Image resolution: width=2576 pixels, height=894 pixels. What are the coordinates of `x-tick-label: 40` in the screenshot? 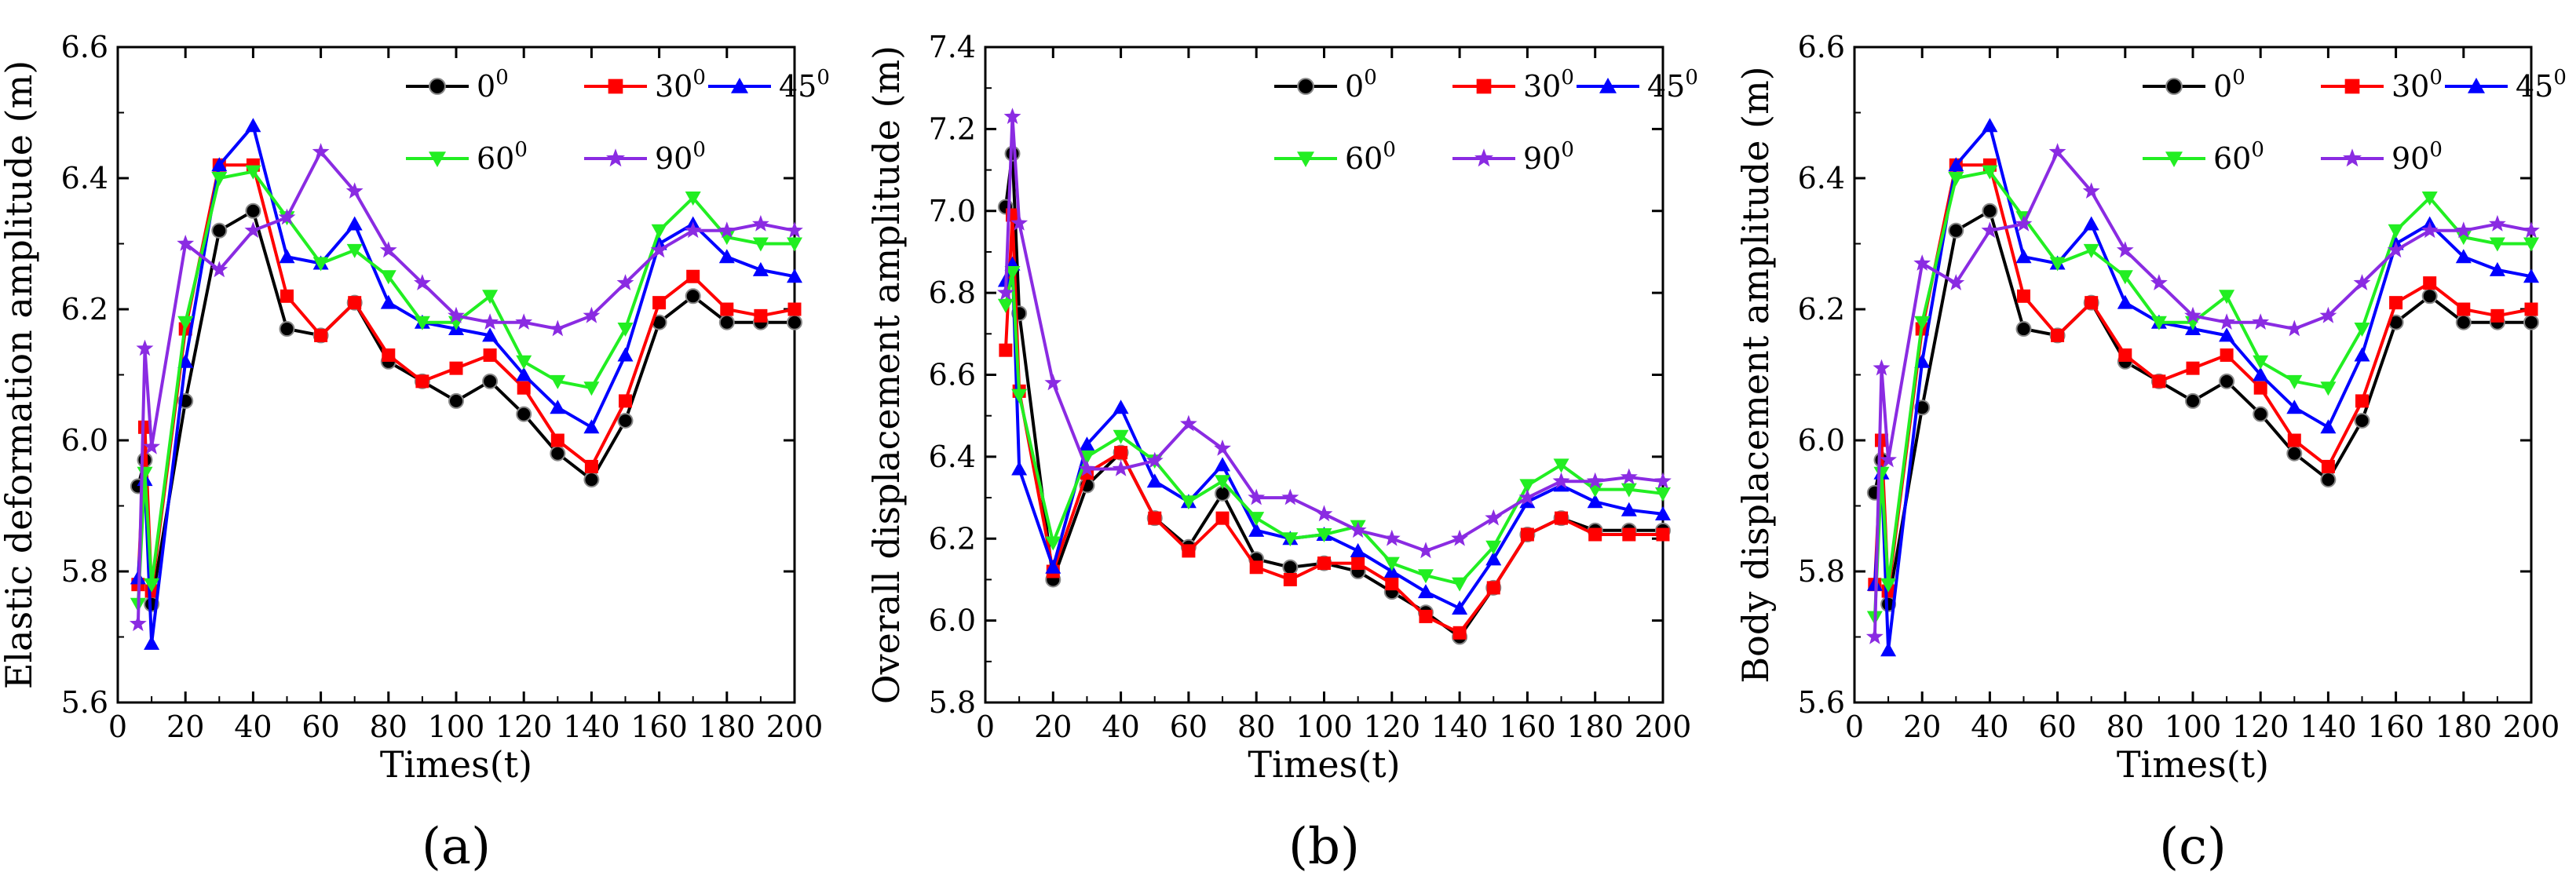 It's located at (253, 727).